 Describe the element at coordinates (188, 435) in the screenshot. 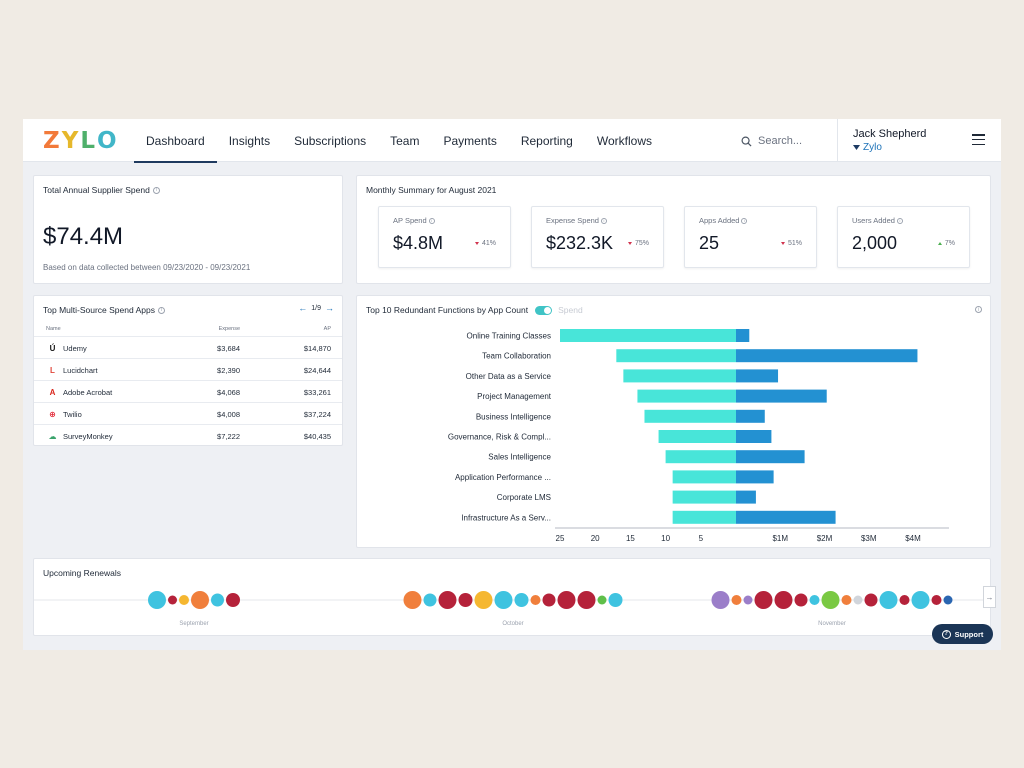

I see `table-row: ☁ SurveyMonkey $7,222 $40,435` at that location.